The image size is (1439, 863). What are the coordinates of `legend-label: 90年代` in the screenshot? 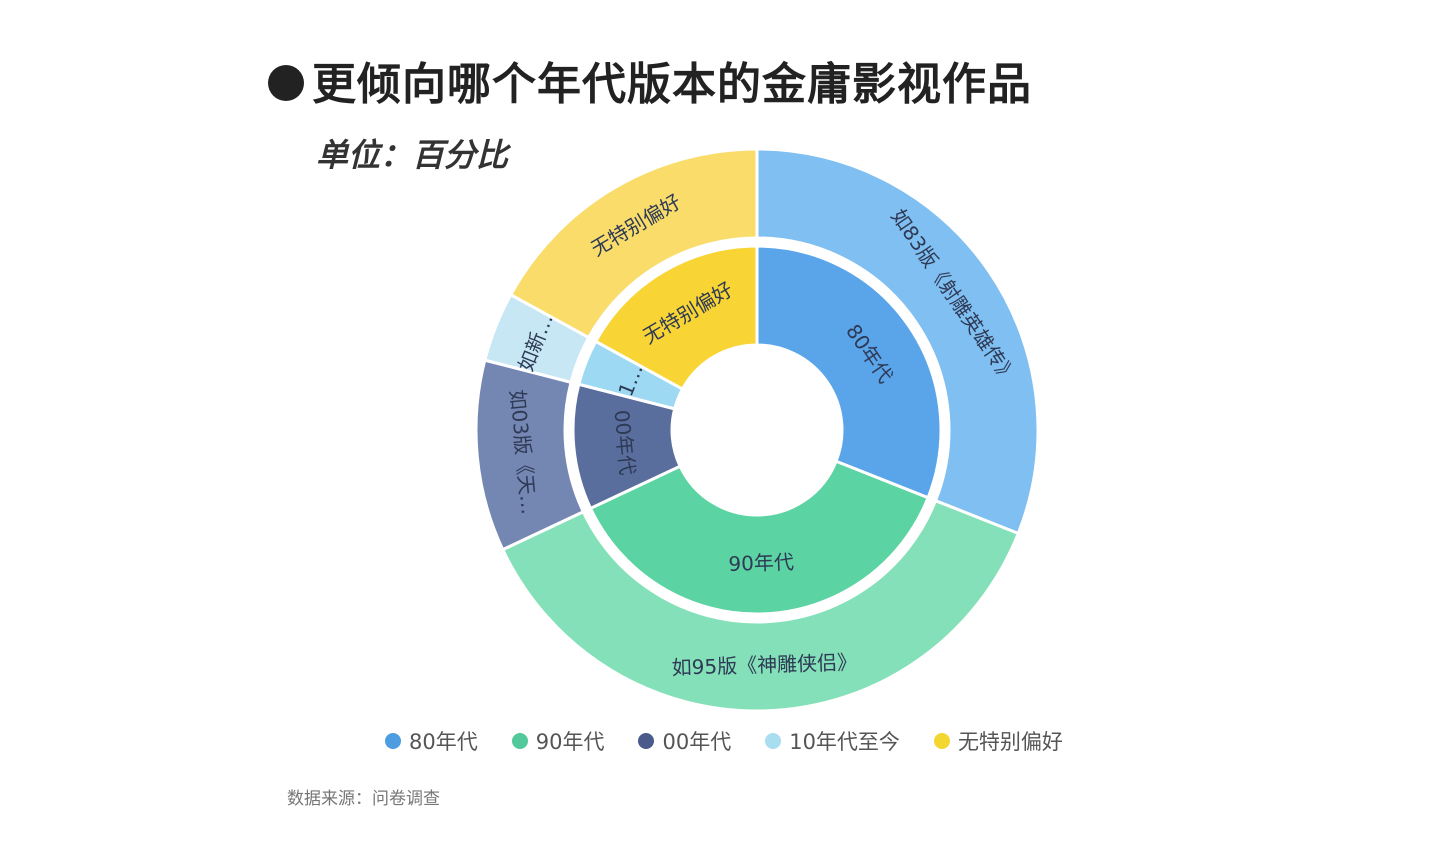 It's located at (570, 742).